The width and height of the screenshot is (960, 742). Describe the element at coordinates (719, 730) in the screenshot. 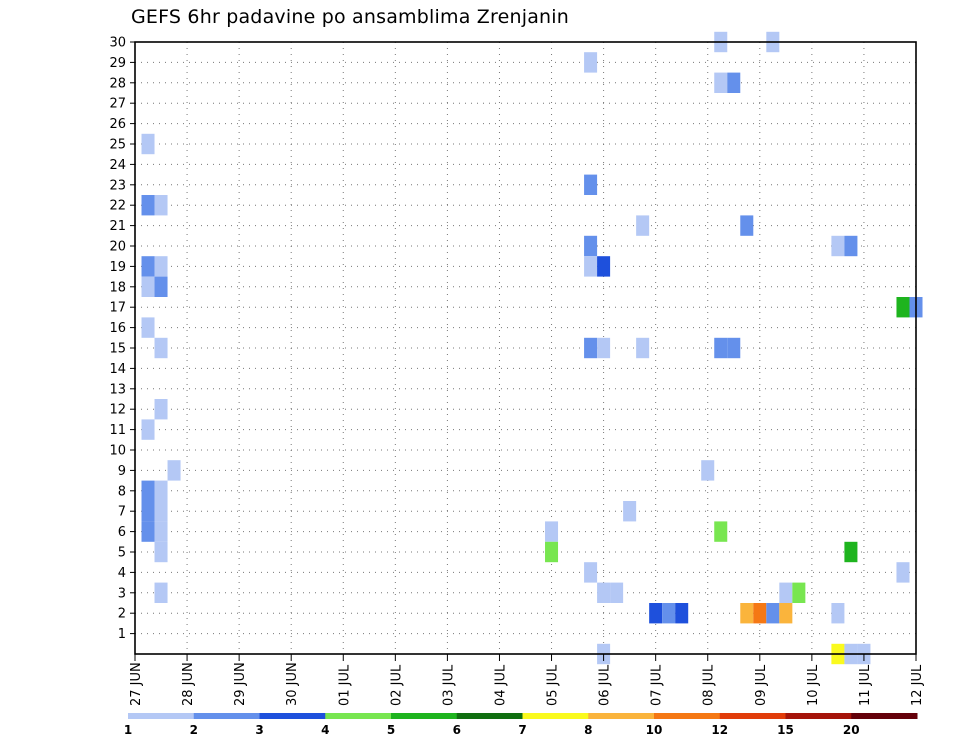

I see `legend-label: 12` at that location.